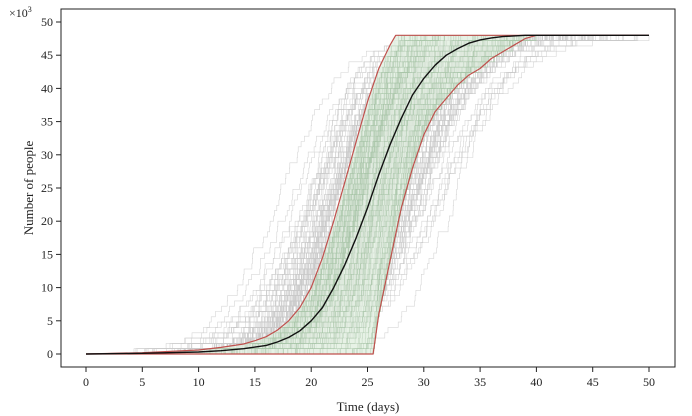 This screenshot has width=692, height=416. I want to click on y-scale-base: ×10, so click(18, 13).